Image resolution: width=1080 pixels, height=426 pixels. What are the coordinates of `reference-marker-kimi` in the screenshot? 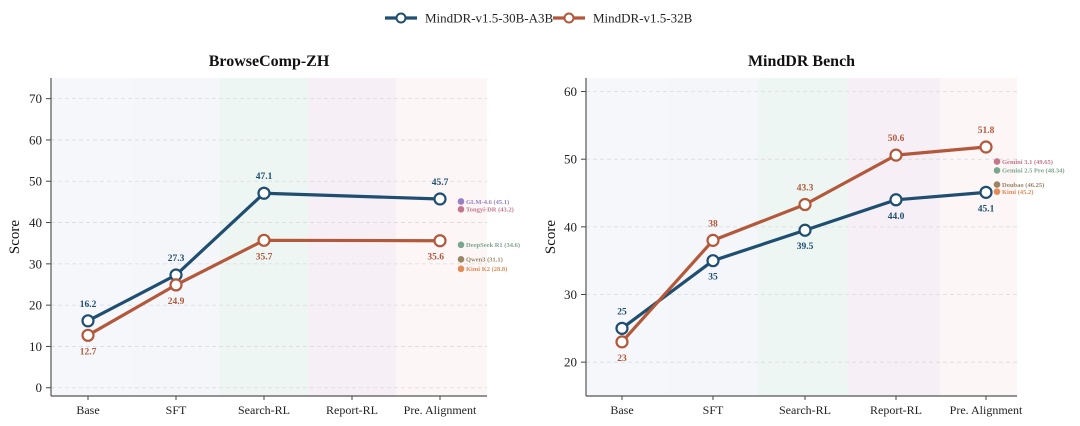 It's located at (997, 191).